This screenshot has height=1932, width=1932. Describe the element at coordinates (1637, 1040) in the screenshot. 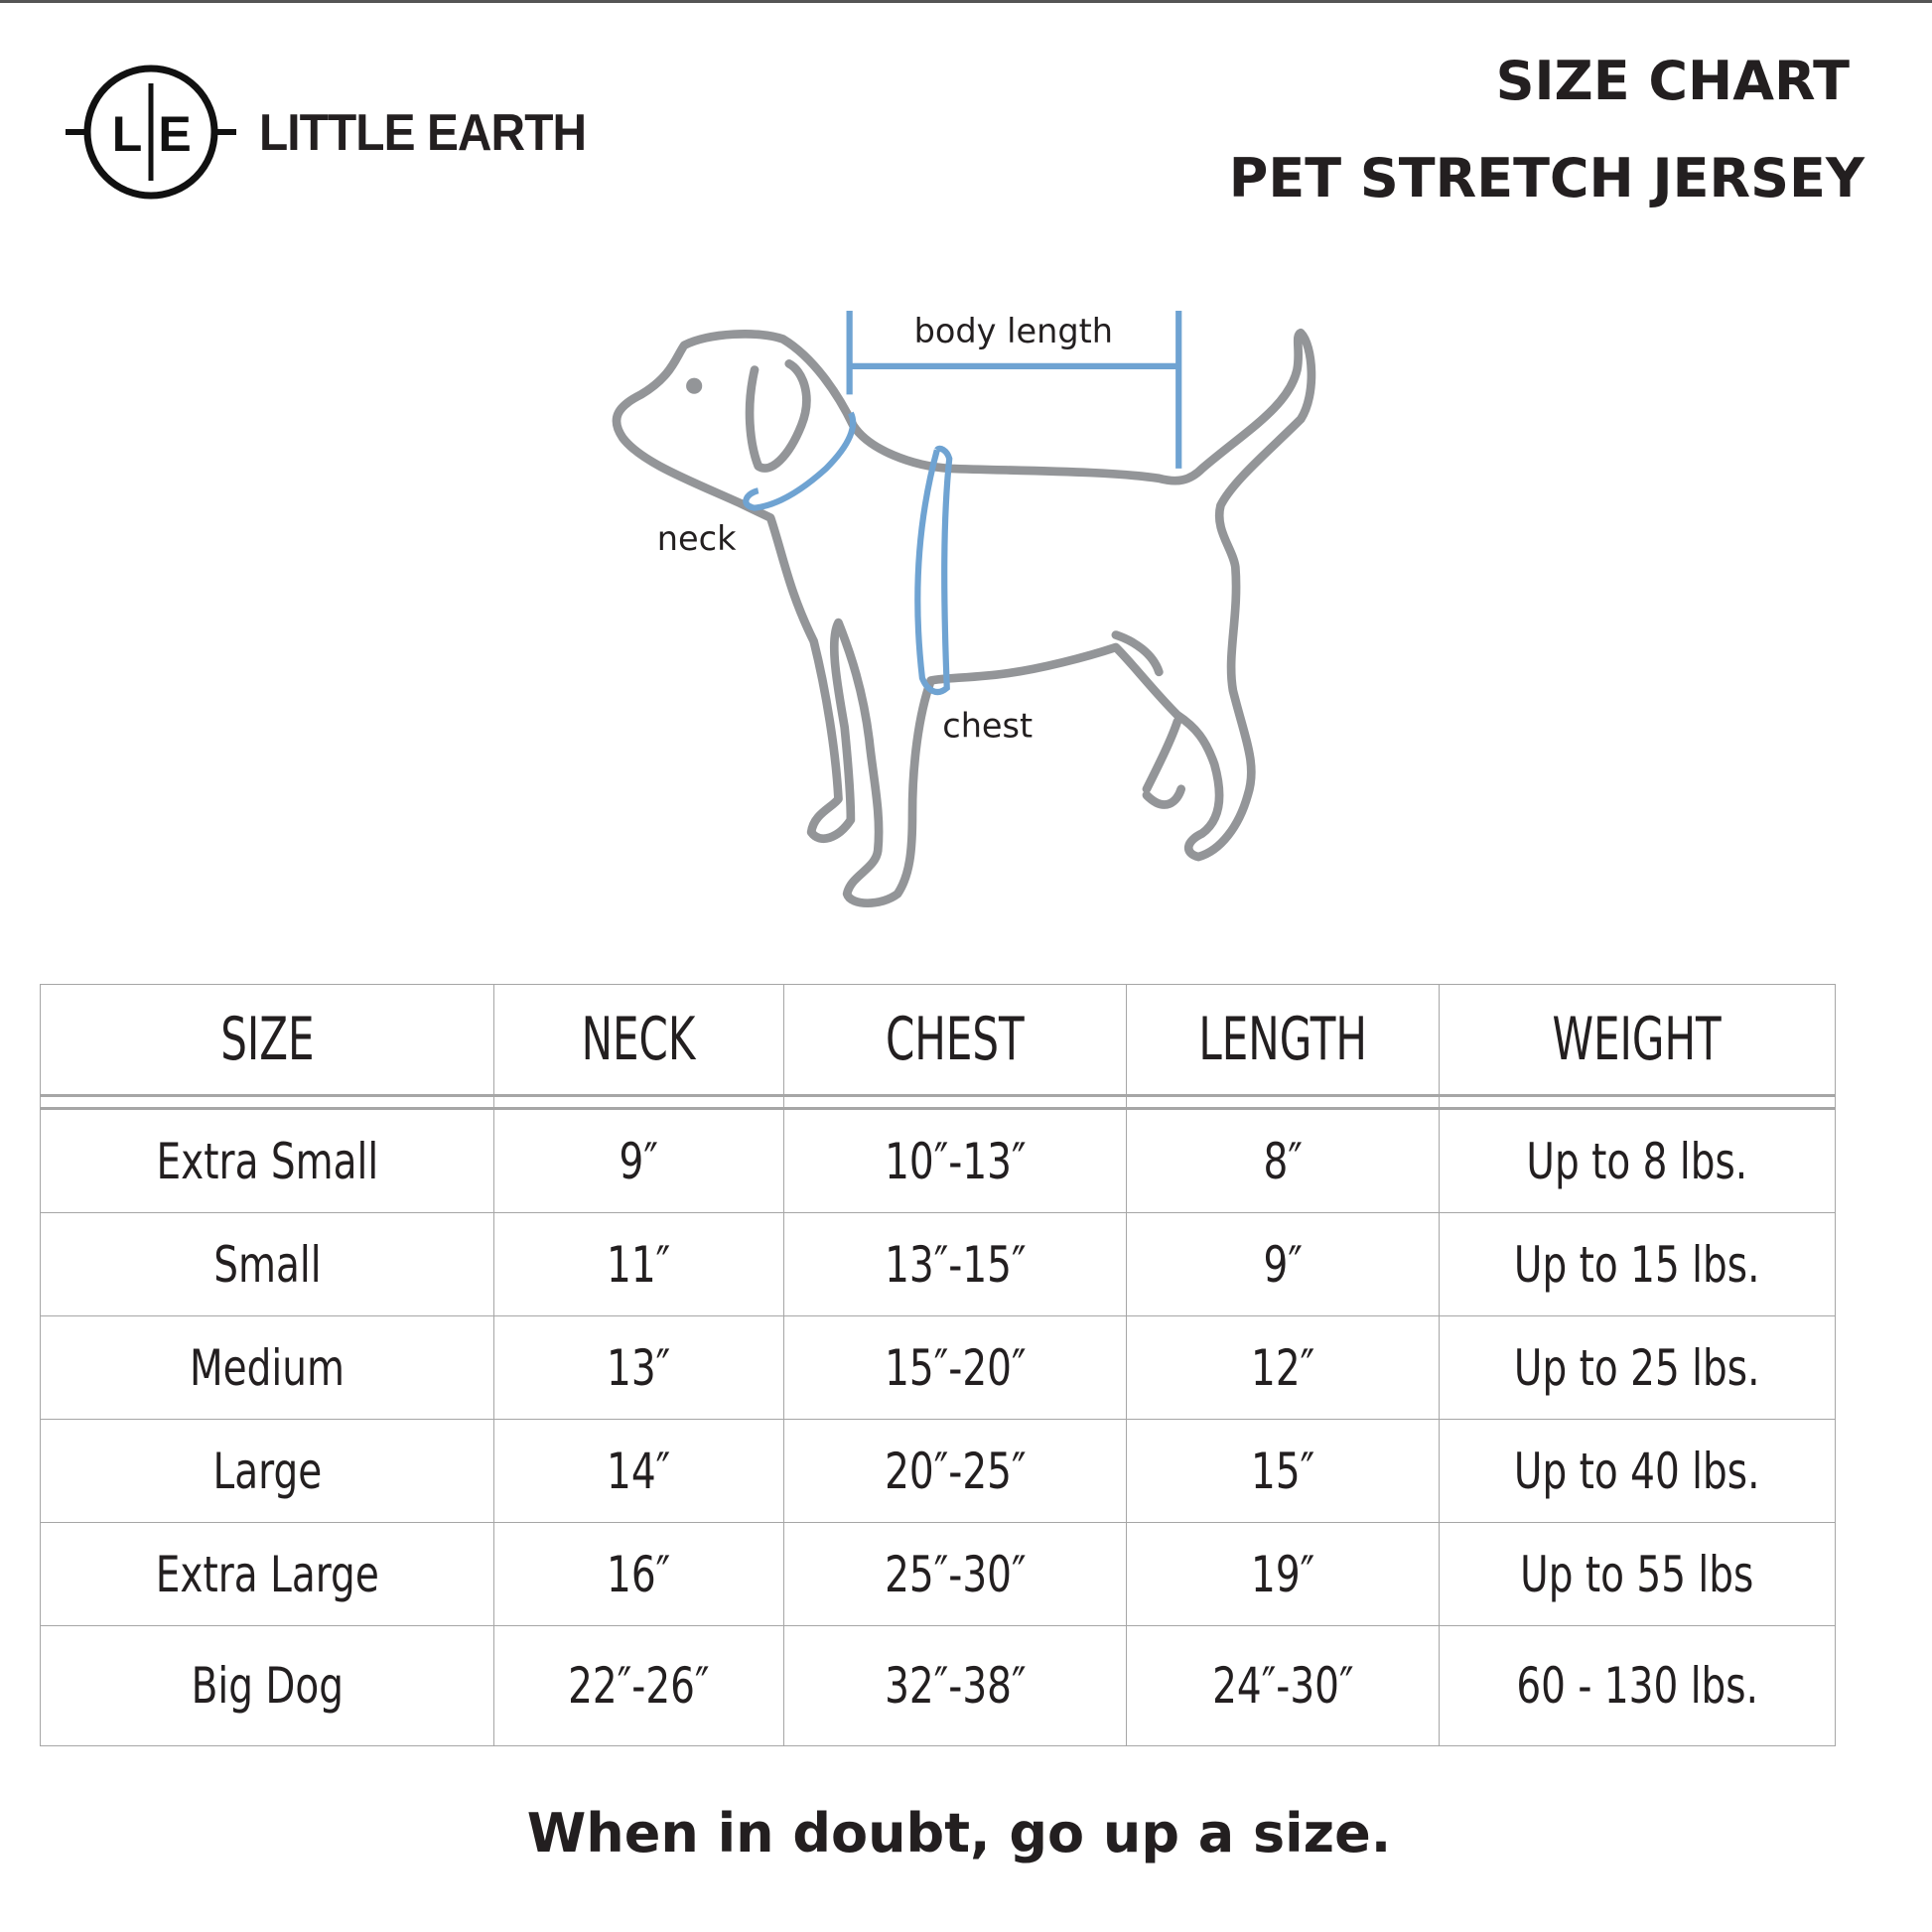

I see `column-header-weight: WEIGHT` at that location.